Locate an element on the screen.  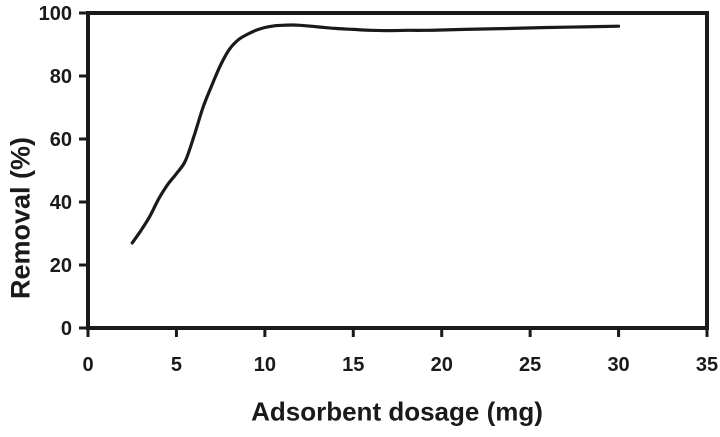
y-axis-title: Removal (%) is located at coordinates (20, 218).